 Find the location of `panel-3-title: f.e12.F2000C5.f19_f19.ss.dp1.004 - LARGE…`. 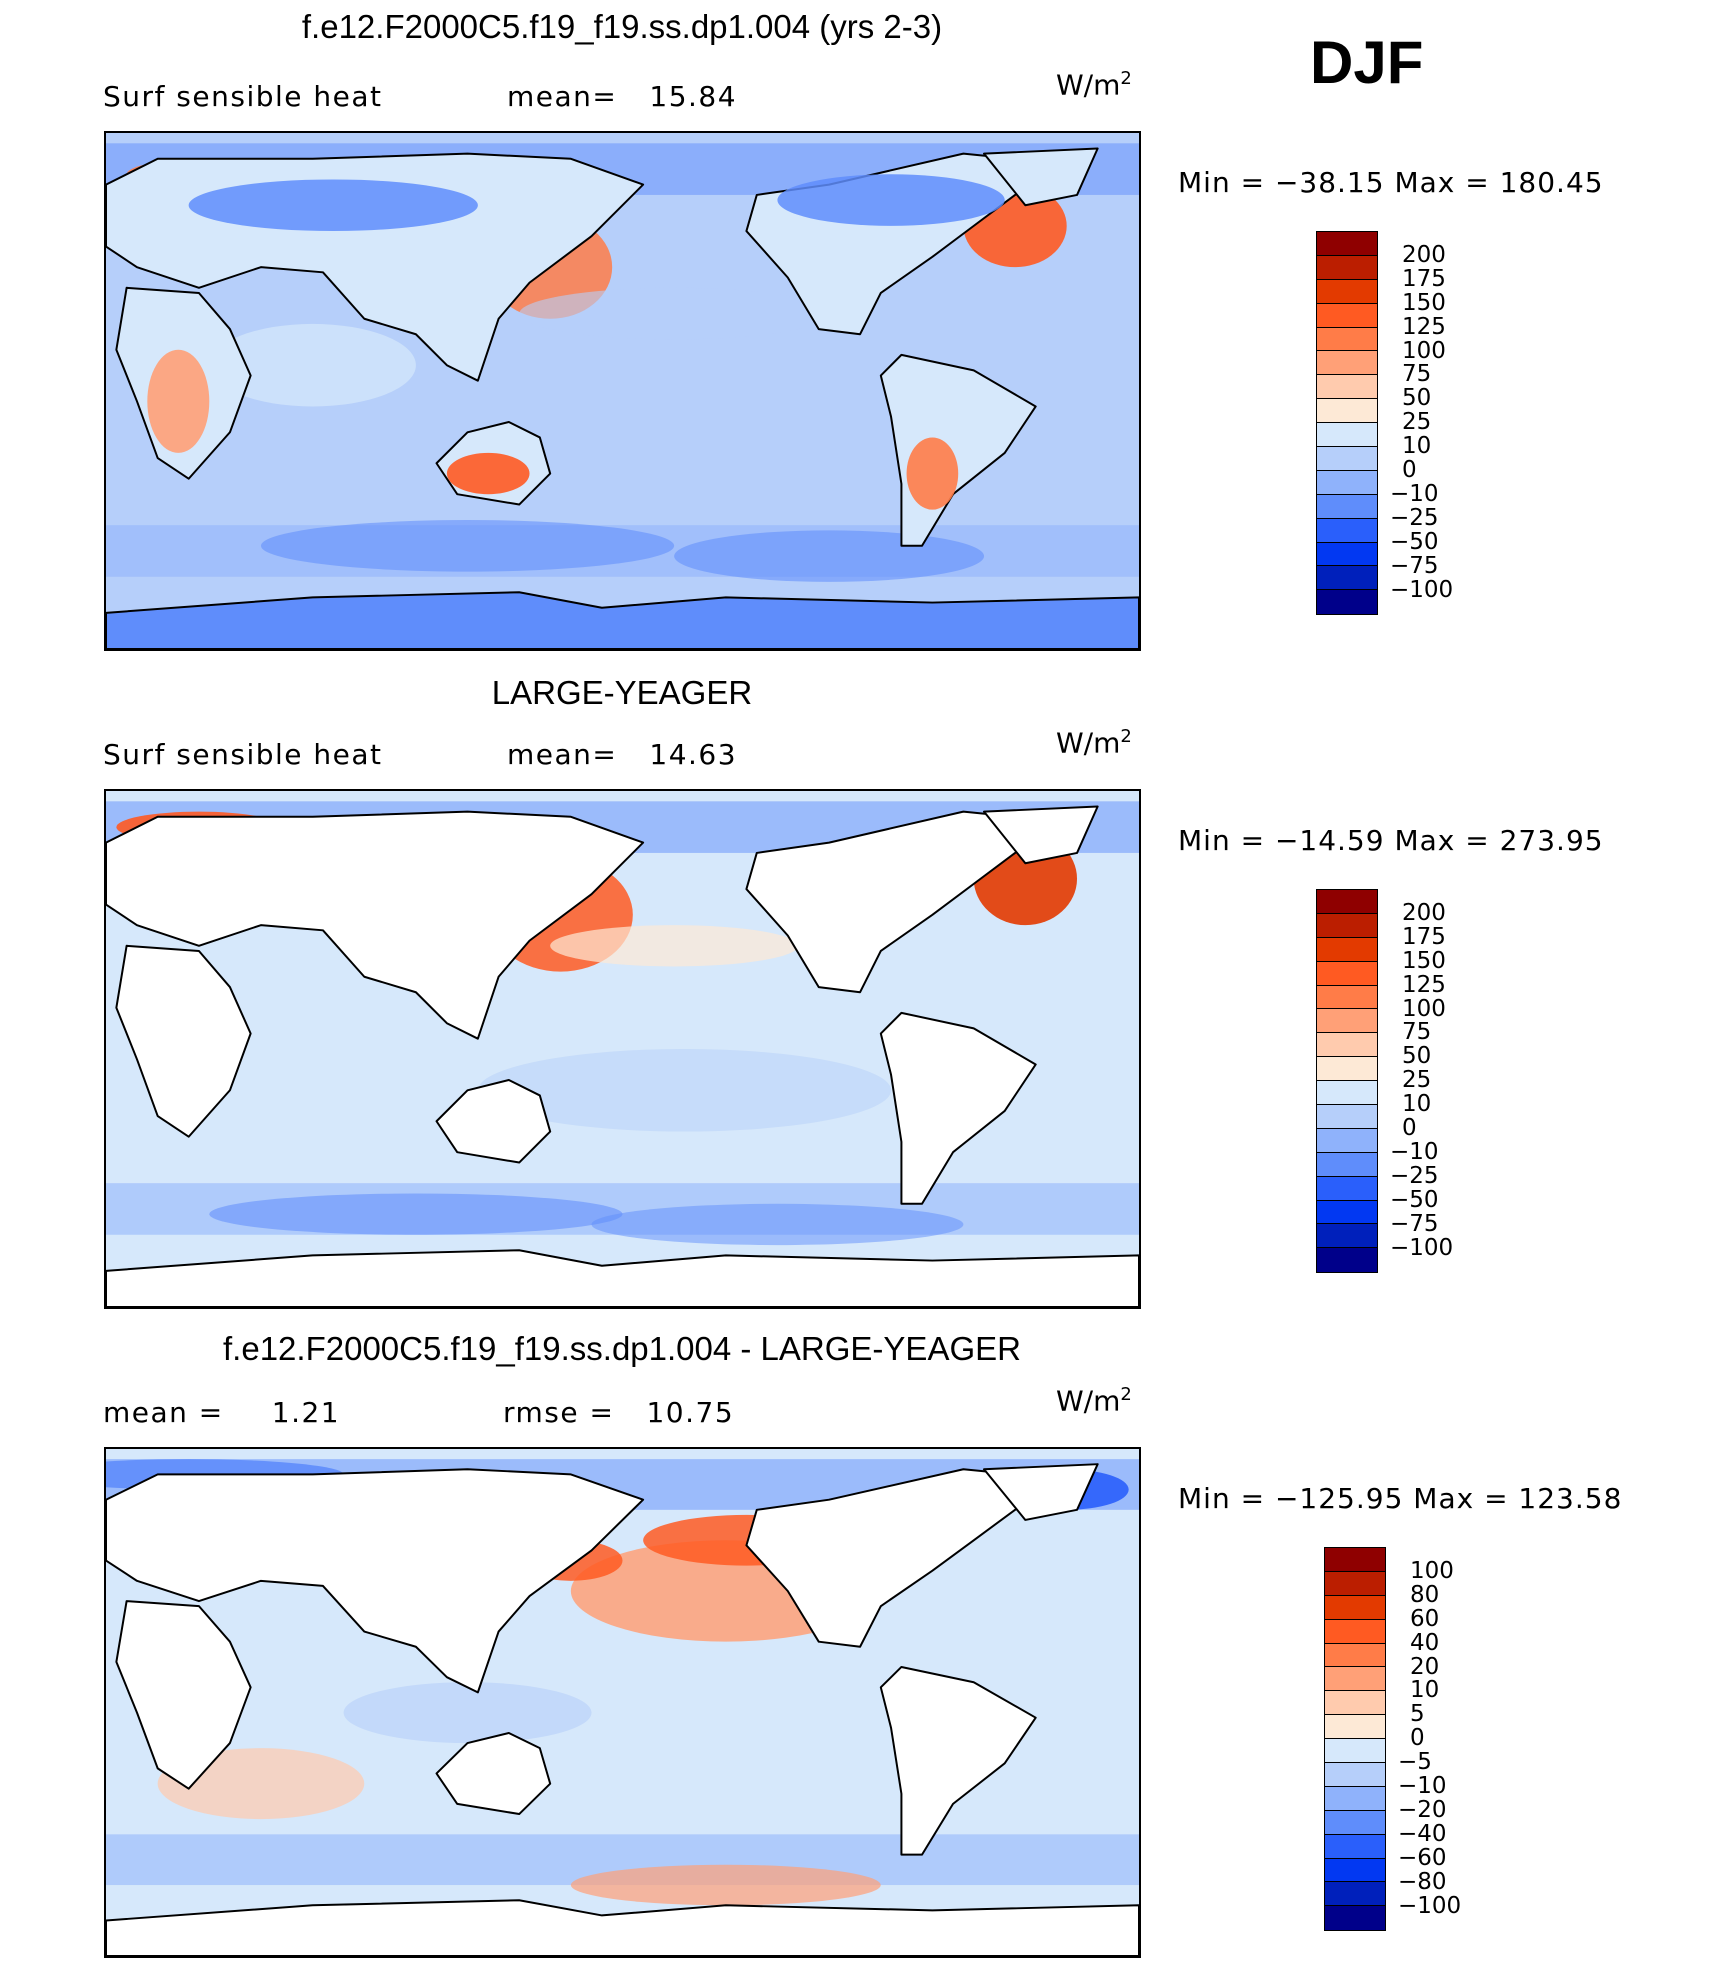

panel-3-title: f.e12.F2000C5.f19_f19.ss.dp1.004 - LARGE… is located at coordinates (622, 1348).